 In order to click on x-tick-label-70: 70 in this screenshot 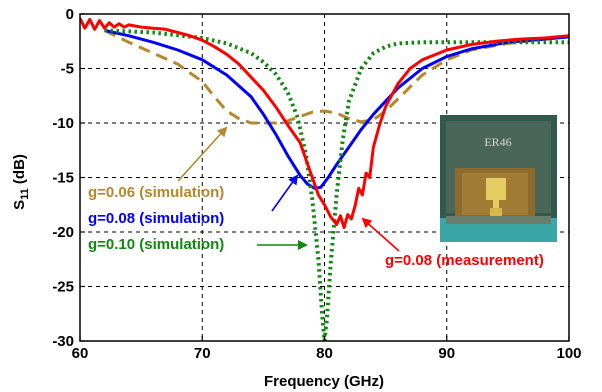, I will do `click(202, 353)`.